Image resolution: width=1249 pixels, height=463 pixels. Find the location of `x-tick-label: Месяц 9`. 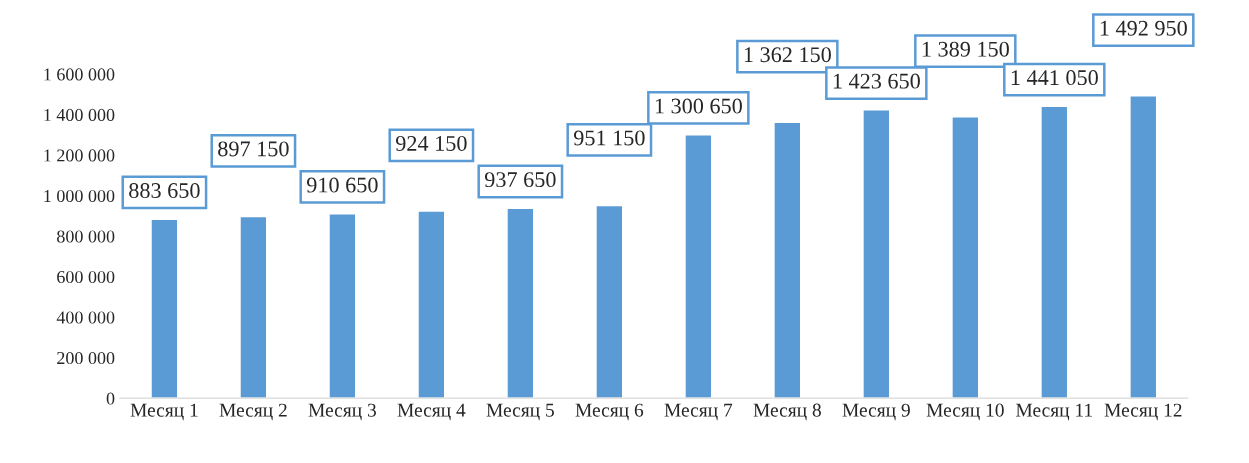

x-tick-label: Месяц 9 is located at coordinates (876, 412).